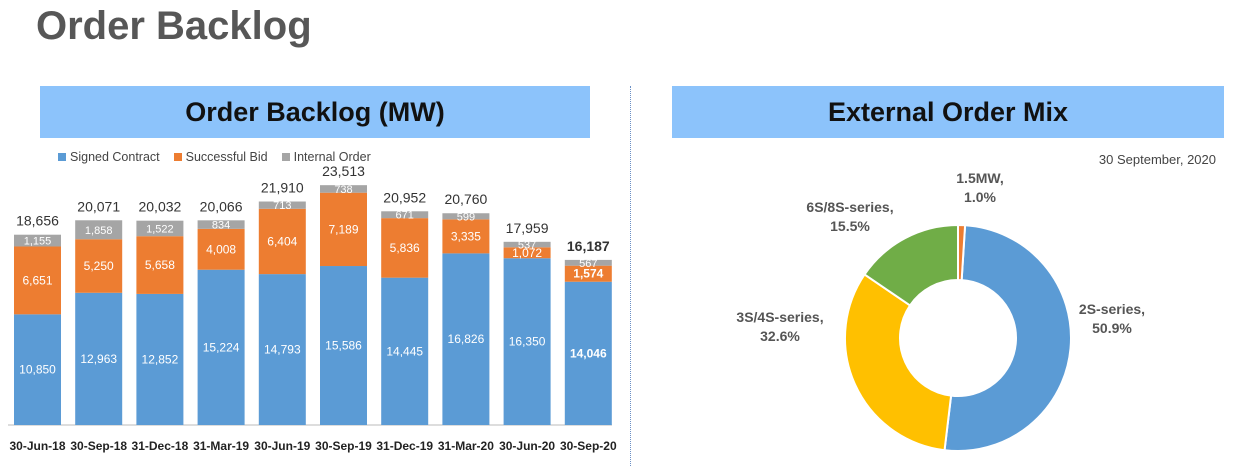  I want to click on bar-value-label: 16,350, so click(527, 342).